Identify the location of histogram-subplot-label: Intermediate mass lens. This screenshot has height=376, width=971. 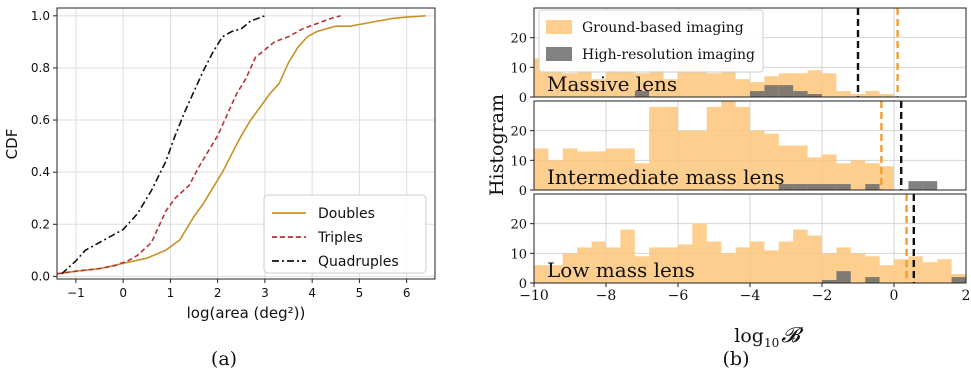
(666, 177).